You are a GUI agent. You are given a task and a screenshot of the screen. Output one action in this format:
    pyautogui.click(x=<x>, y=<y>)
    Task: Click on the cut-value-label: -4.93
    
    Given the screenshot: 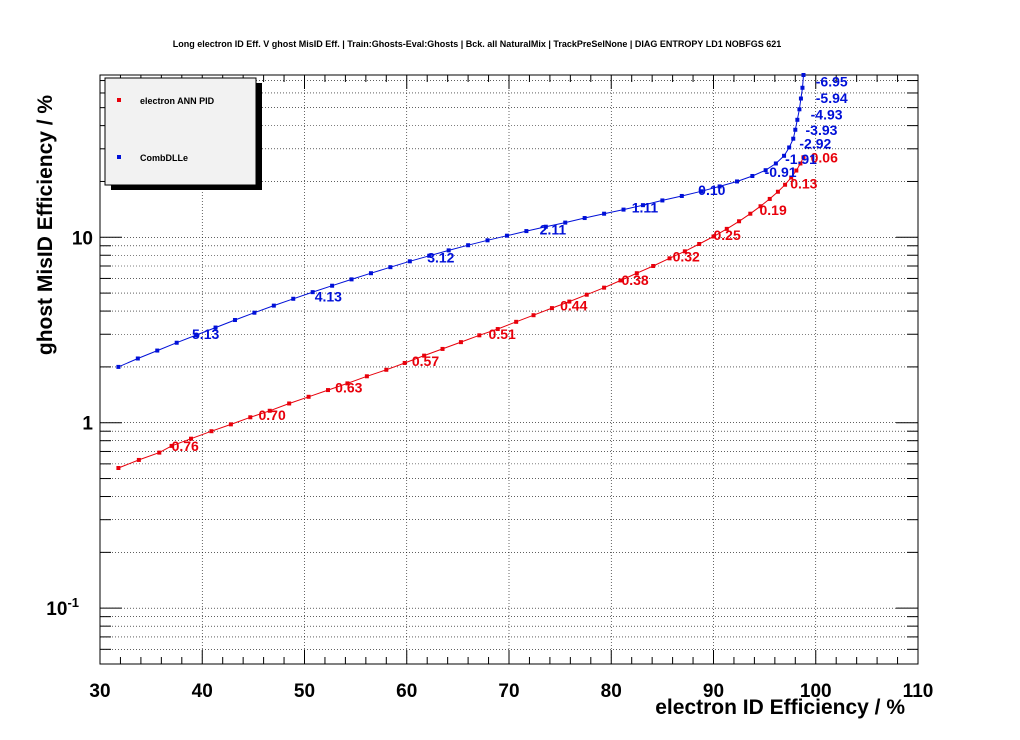 What is the action you would take?
    pyautogui.click(x=827, y=114)
    